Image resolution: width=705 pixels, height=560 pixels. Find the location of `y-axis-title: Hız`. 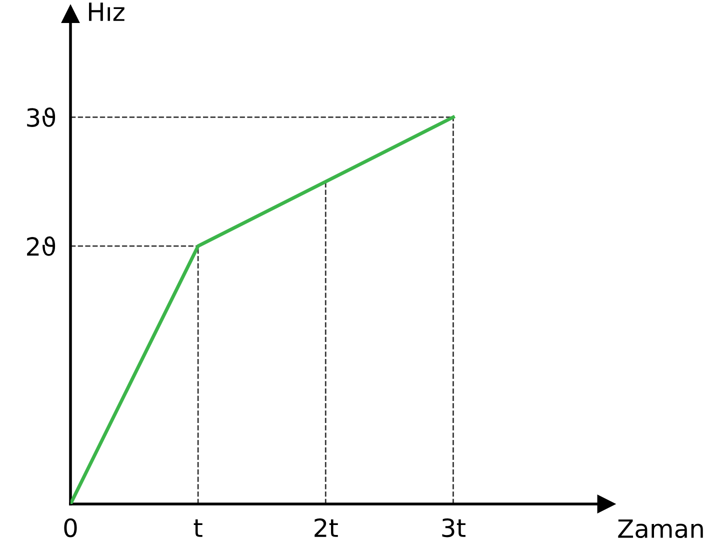

y-axis-title: Hız is located at coordinates (106, 11).